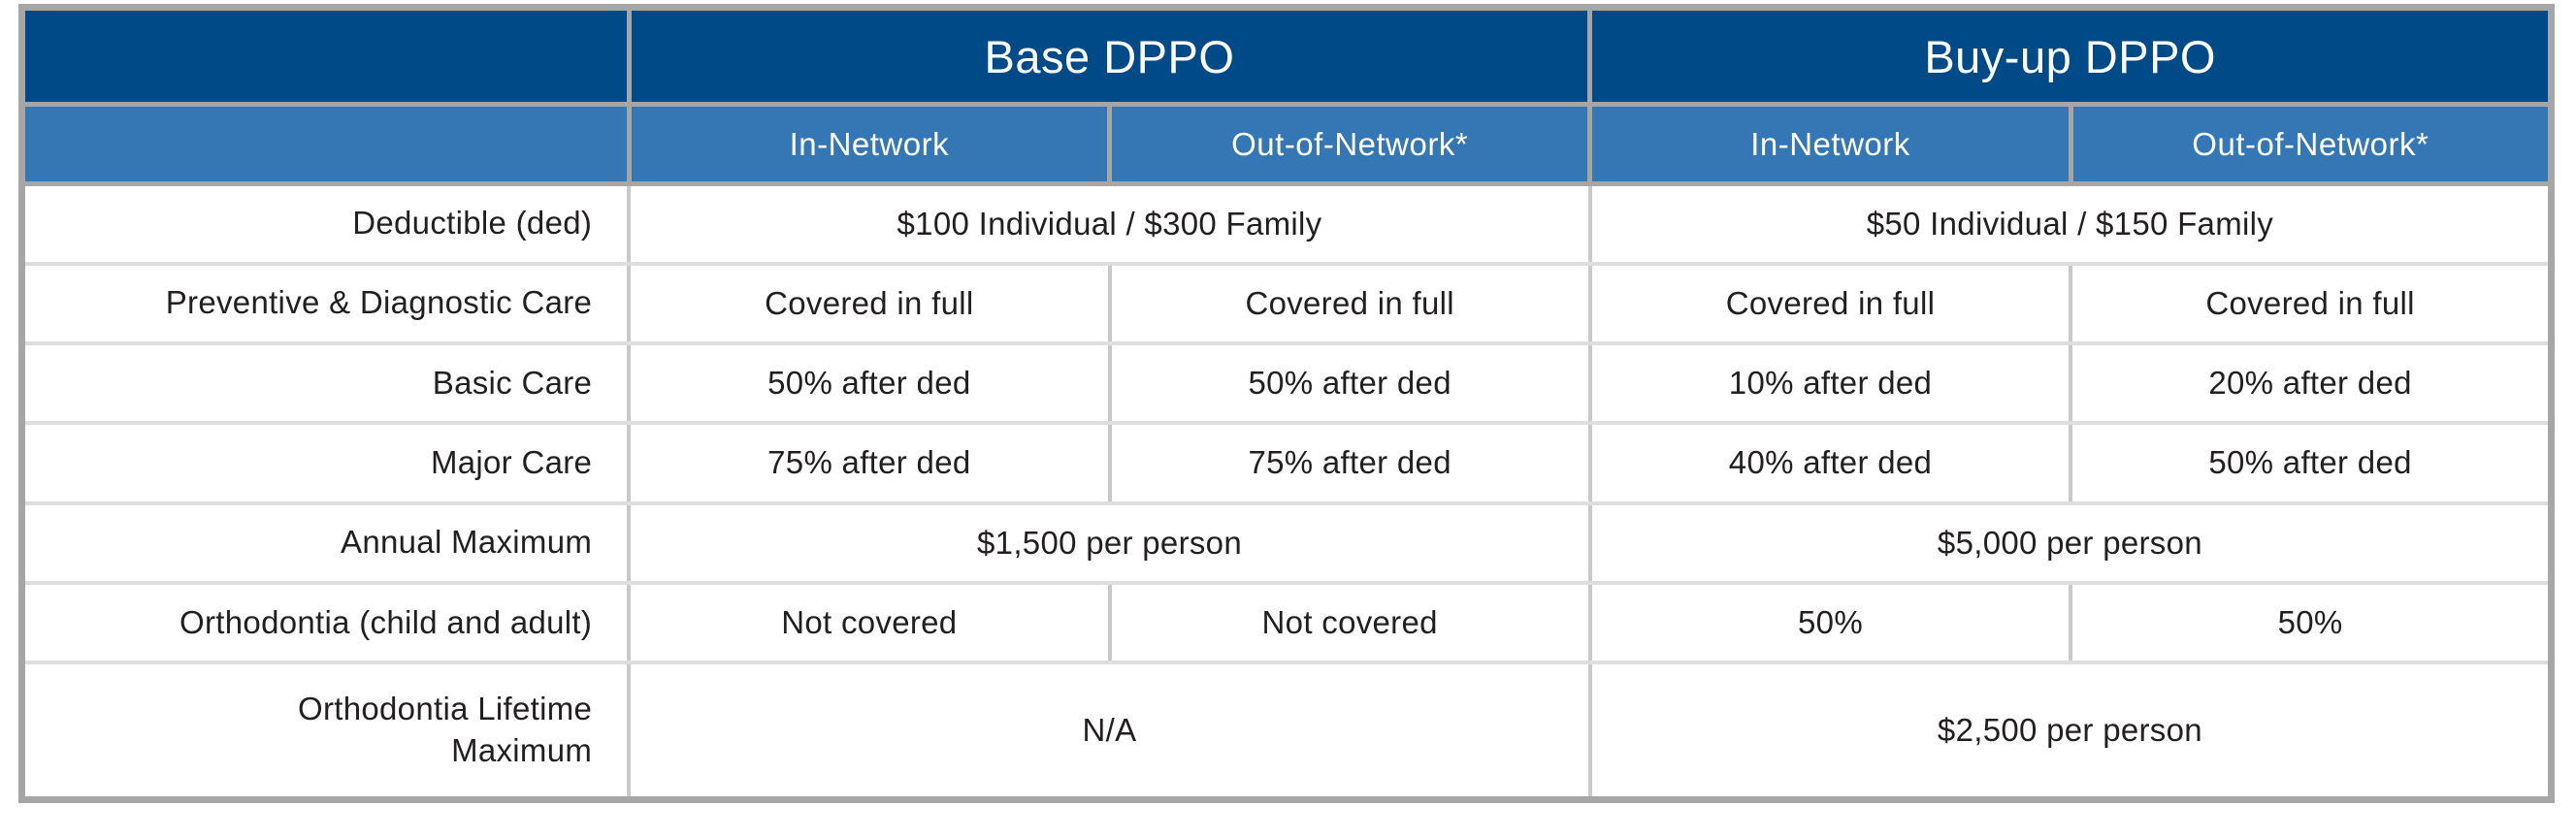 The height and width of the screenshot is (838, 2576). I want to click on cell-deductible-buyup: $50 Individual / $150 Family, so click(2071, 224).